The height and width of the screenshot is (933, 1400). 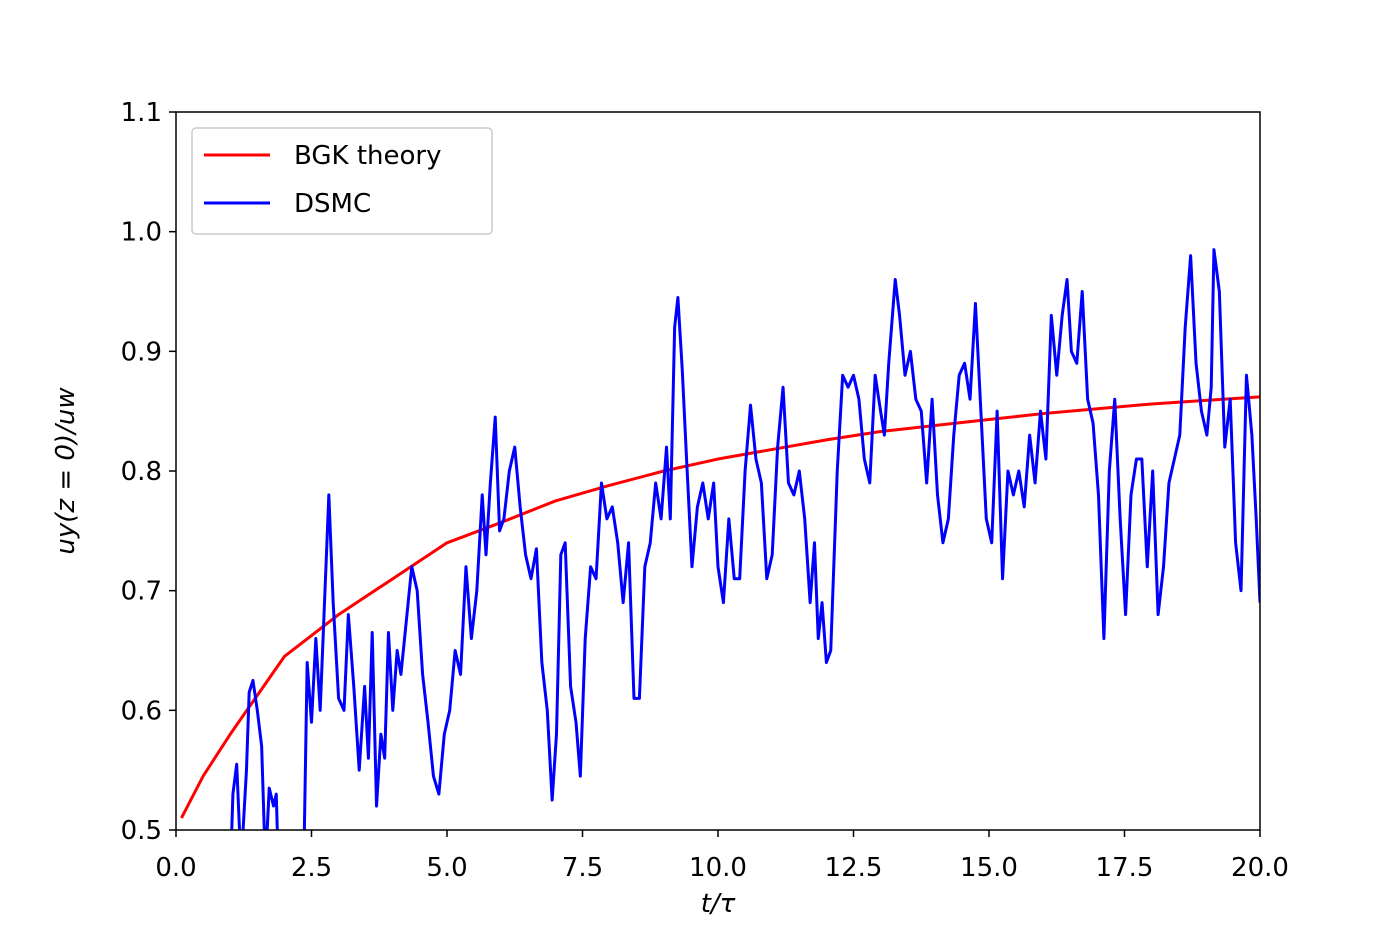 What do you see at coordinates (1125, 868) in the screenshot?
I see `x-tick-label: 17.5` at bounding box center [1125, 868].